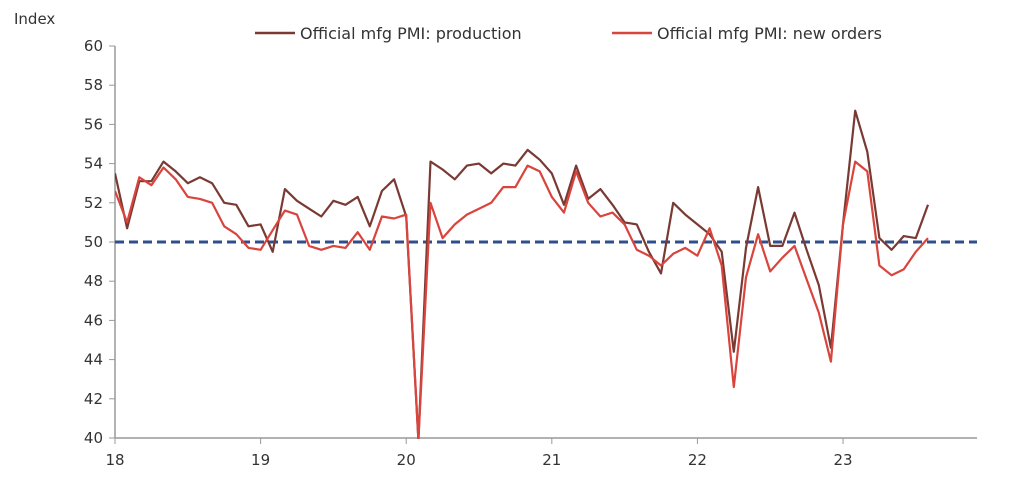  Describe the element at coordinates (411, 33) in the screenshot. I see `legend-label: Official mfg PMI: production` at that location.